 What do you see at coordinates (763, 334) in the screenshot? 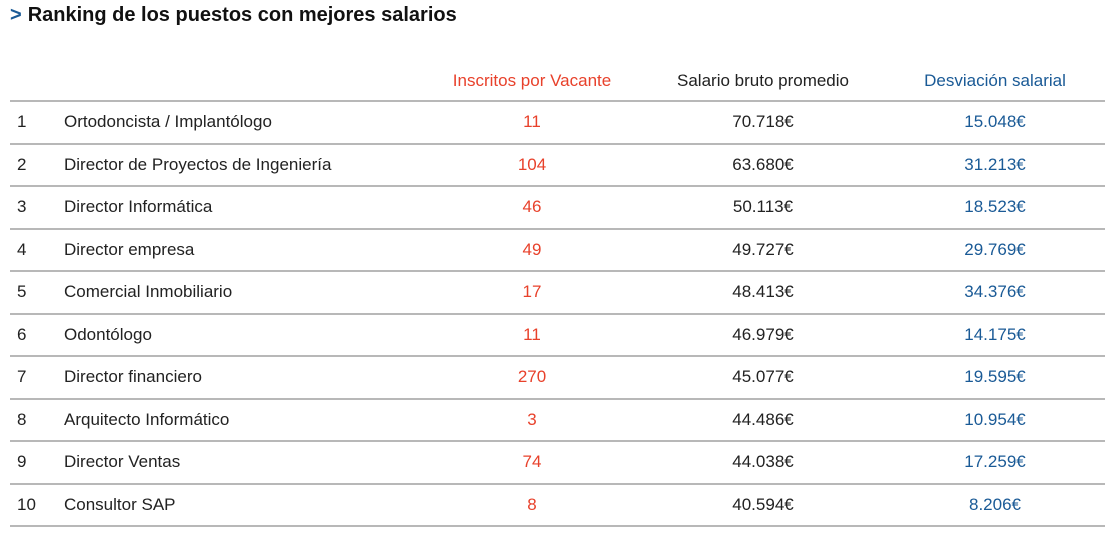
I see `salario-cell: 46.979€` at bounding box center [763, 334].